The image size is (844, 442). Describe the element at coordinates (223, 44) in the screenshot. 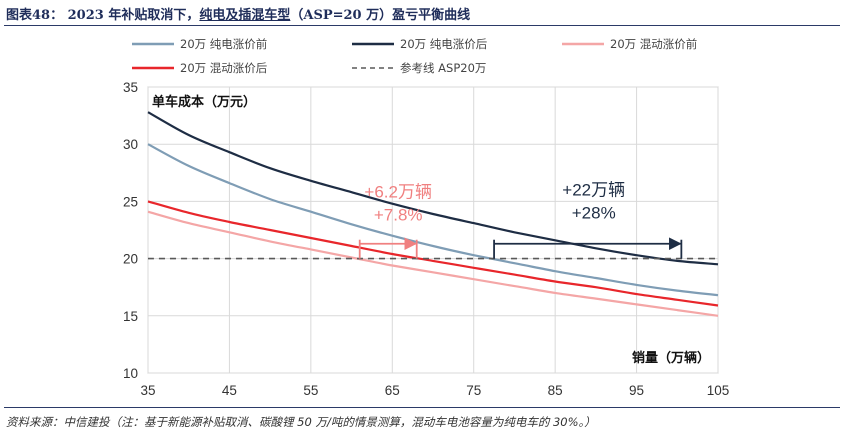

I see `legend-label-ev-before: 20万 纯电涨价前` at that location.